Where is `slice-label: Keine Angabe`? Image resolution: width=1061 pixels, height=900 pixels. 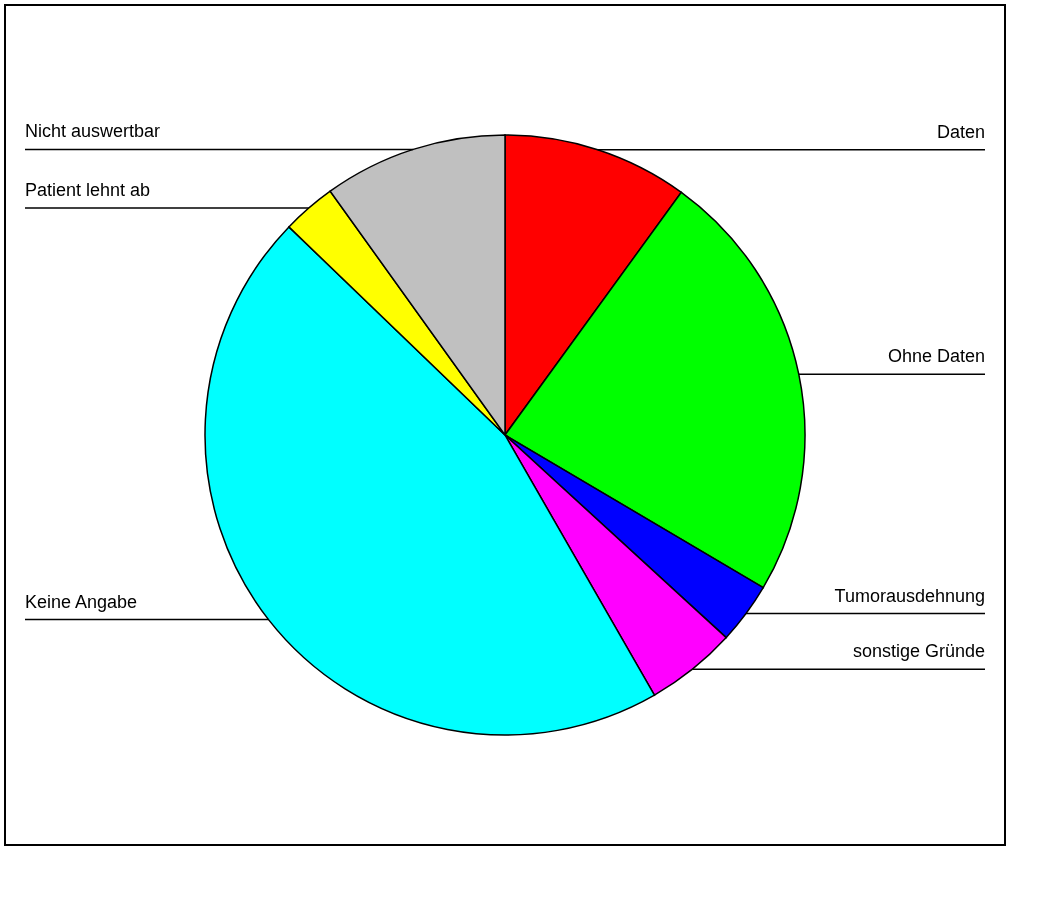
slice-label: Keine Angabe is located at coordinates (81, 601).